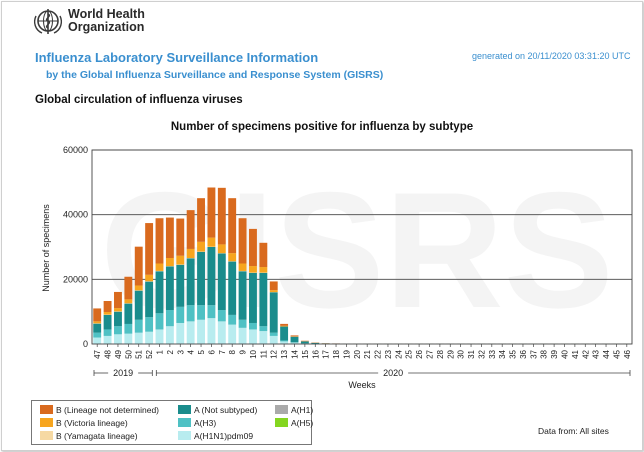 The image size is (644, 452). I want to click on x-axis-label: Weeks, so click(362, 385).